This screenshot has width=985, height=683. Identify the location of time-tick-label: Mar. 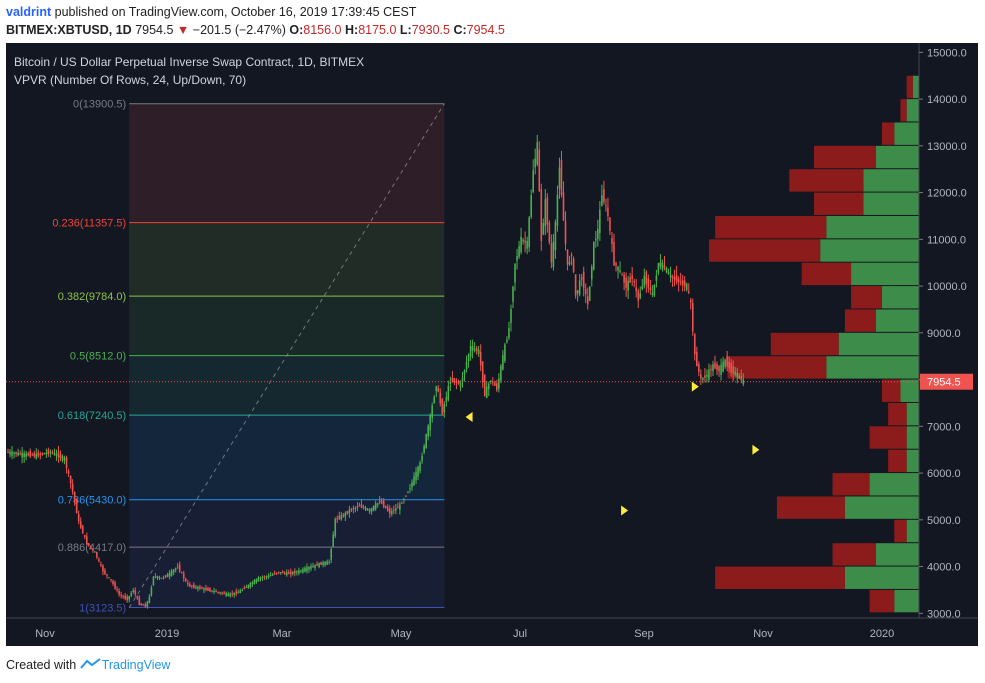
(282, 634).